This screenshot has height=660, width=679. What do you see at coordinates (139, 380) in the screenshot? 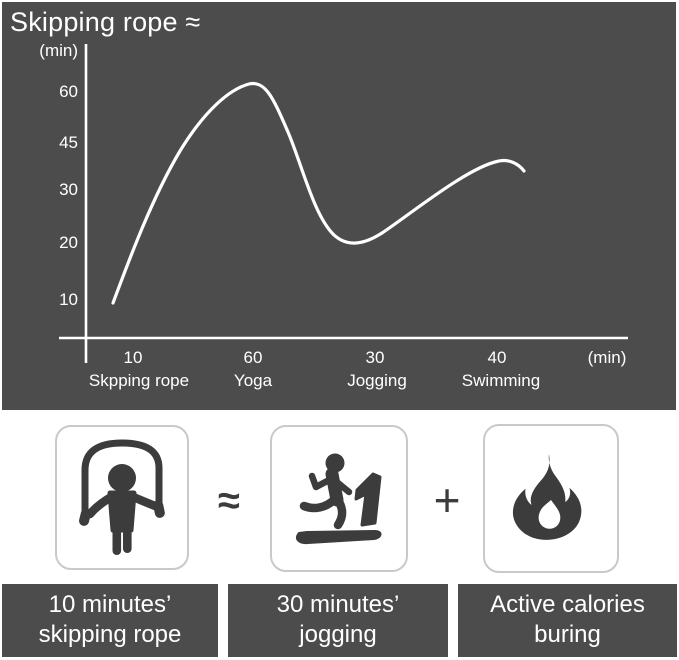
I see `category-skipping-rope: Skpping rope` at bounding box center [139, 380].